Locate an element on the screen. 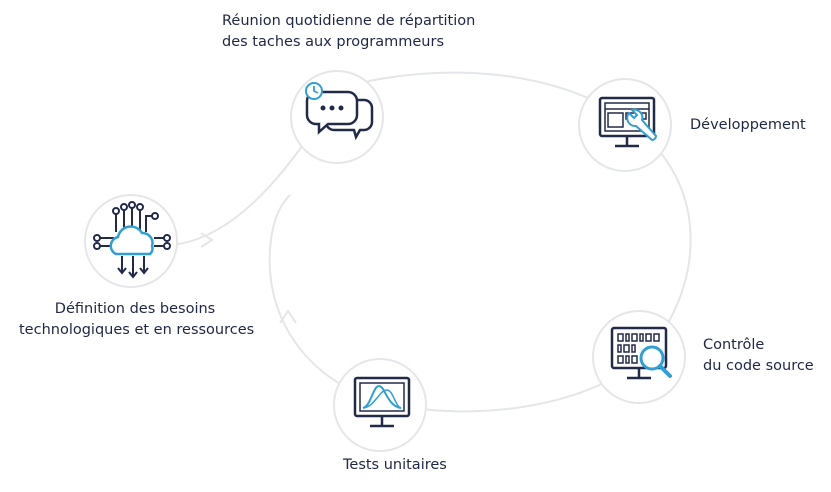 The width and height of the screenshot is (831, 492). label-line: du code source is located at coordinates (758, 366).